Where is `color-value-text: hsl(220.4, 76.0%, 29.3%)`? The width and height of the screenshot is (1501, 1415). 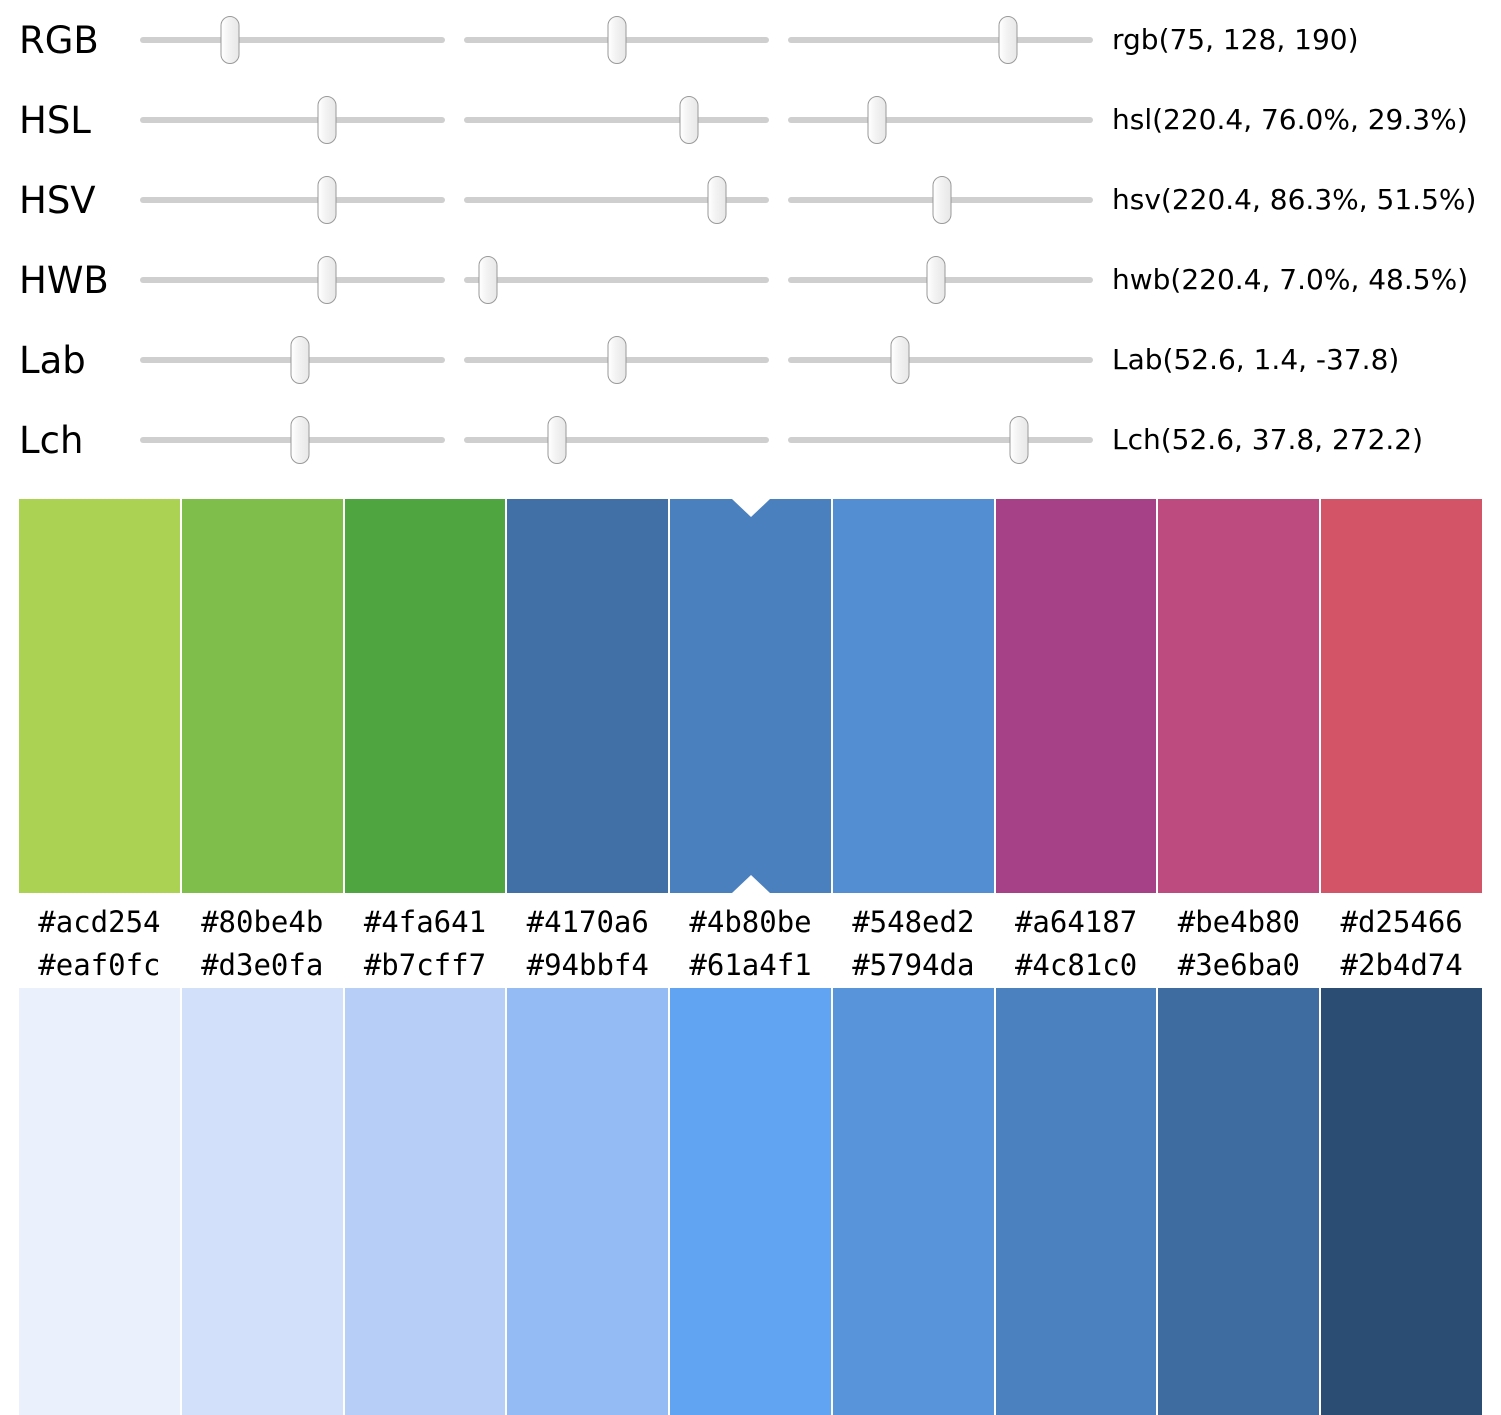
color-value-text: hsl(220.4, 76.0%, 29.3%) is located at coordinates (1290, 119).